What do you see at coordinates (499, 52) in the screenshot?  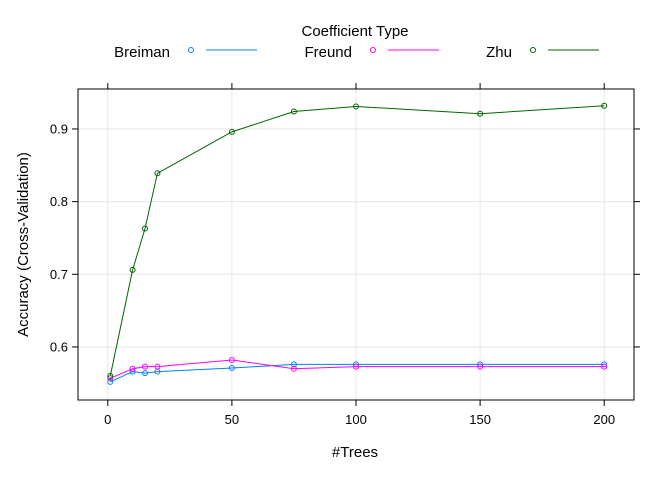 I see `legend-label-zhu: Zhu` at bounding box center [499, 52].